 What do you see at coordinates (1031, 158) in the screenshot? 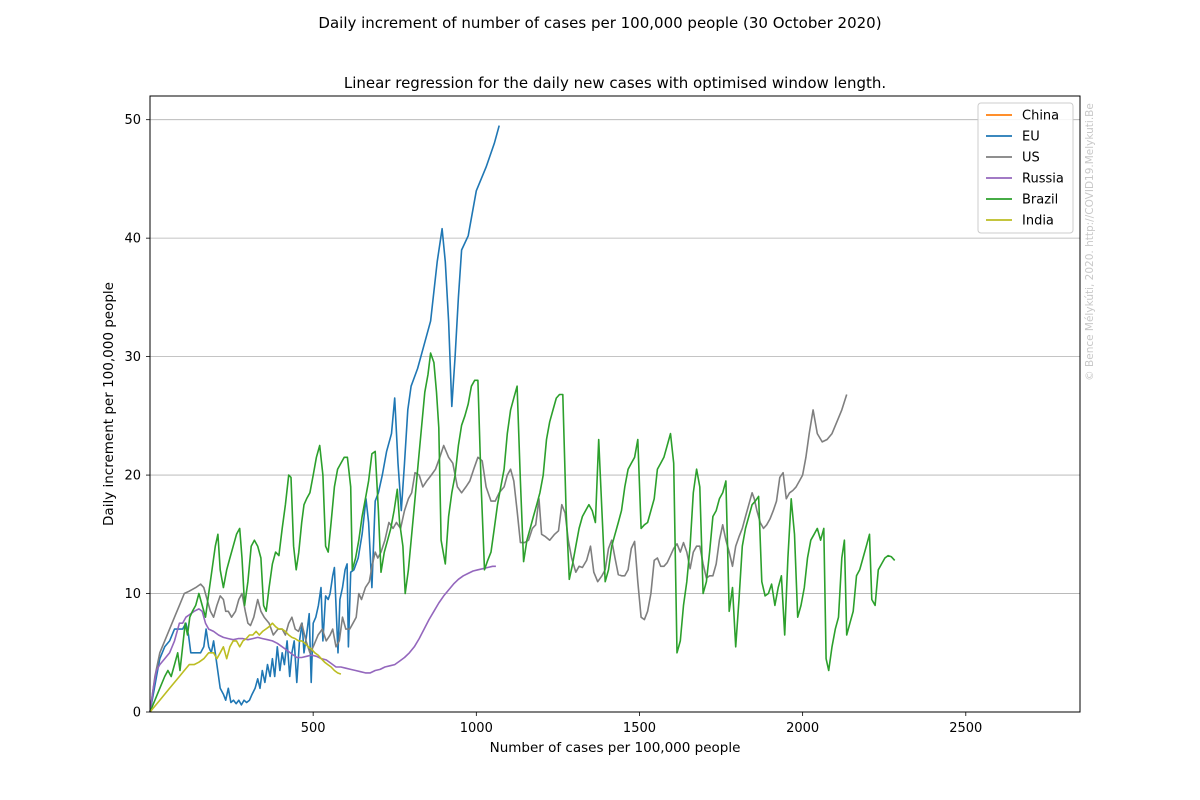
I see `legend-label-us: US` at bounding box center [1031, 158].